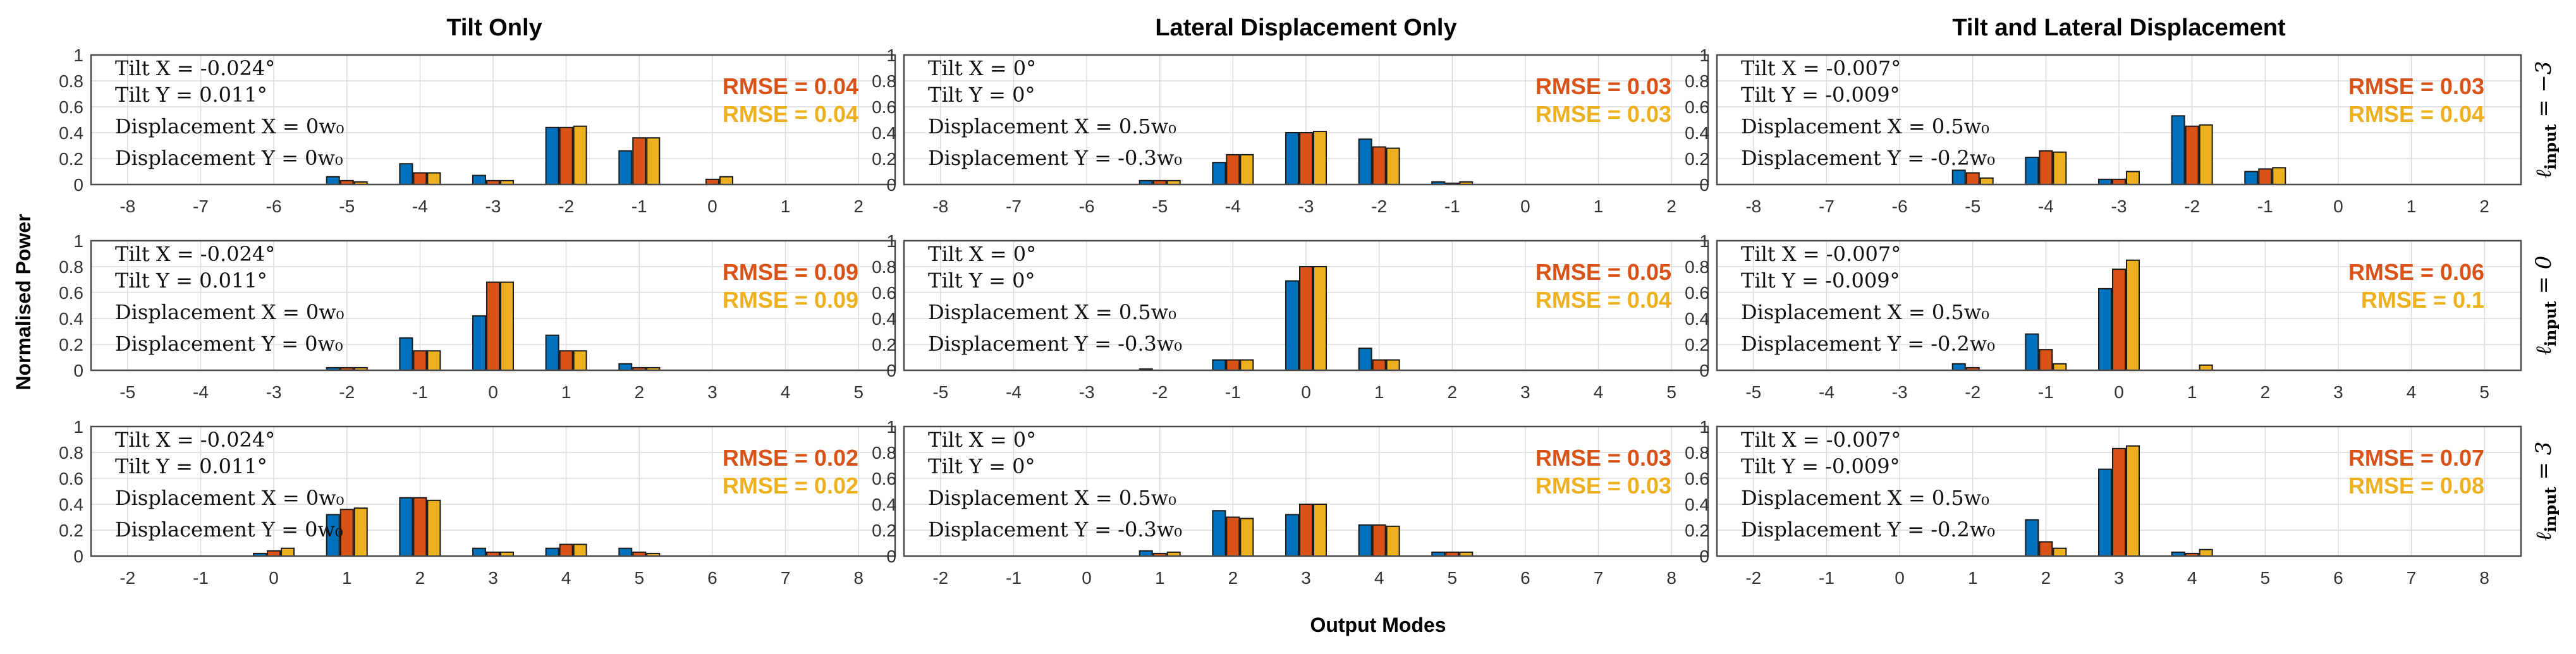 This screenshot has width=2576, height=654. What do you see at coordinates (580, 550) in the screenshot?
I see `bar-s2-m4` at bounding box center [580, 550].